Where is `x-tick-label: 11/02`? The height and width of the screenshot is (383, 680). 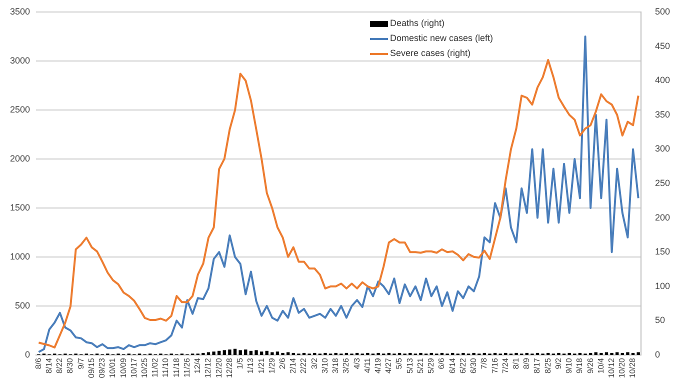 x-tick-label: 11/02 is located at coordinates (155, 367).